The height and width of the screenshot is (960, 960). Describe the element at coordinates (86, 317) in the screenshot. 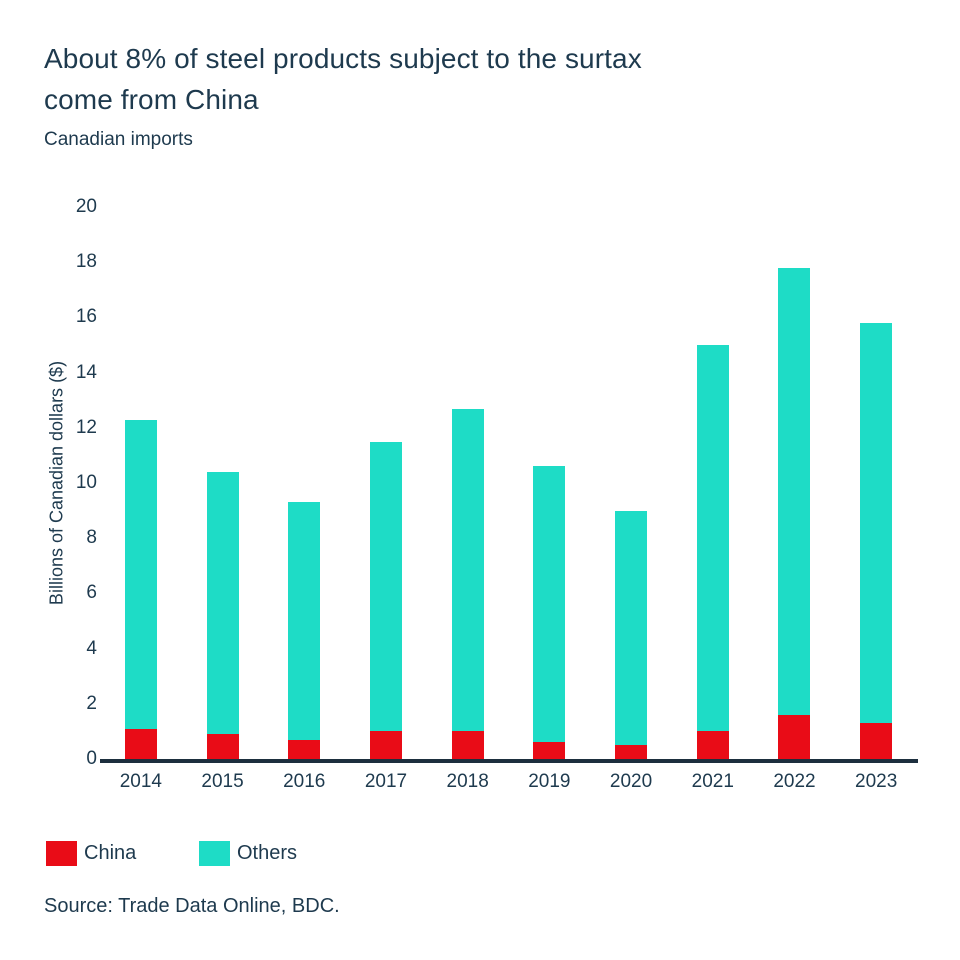

I see `y-tick-label: 16` at that location.